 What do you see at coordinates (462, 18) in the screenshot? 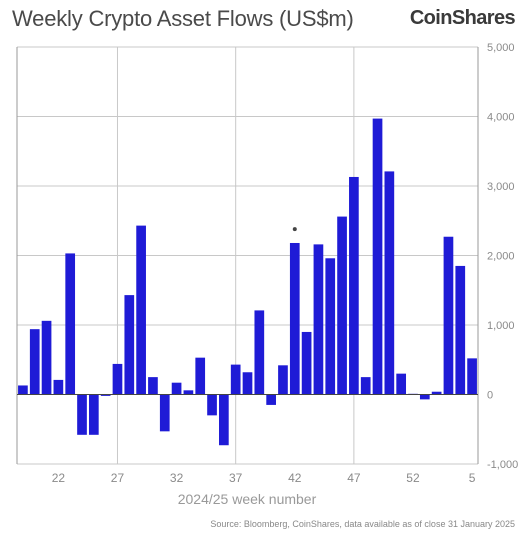
I see `coinshares-logo: CoinShares` at bounding box center [462, 18].